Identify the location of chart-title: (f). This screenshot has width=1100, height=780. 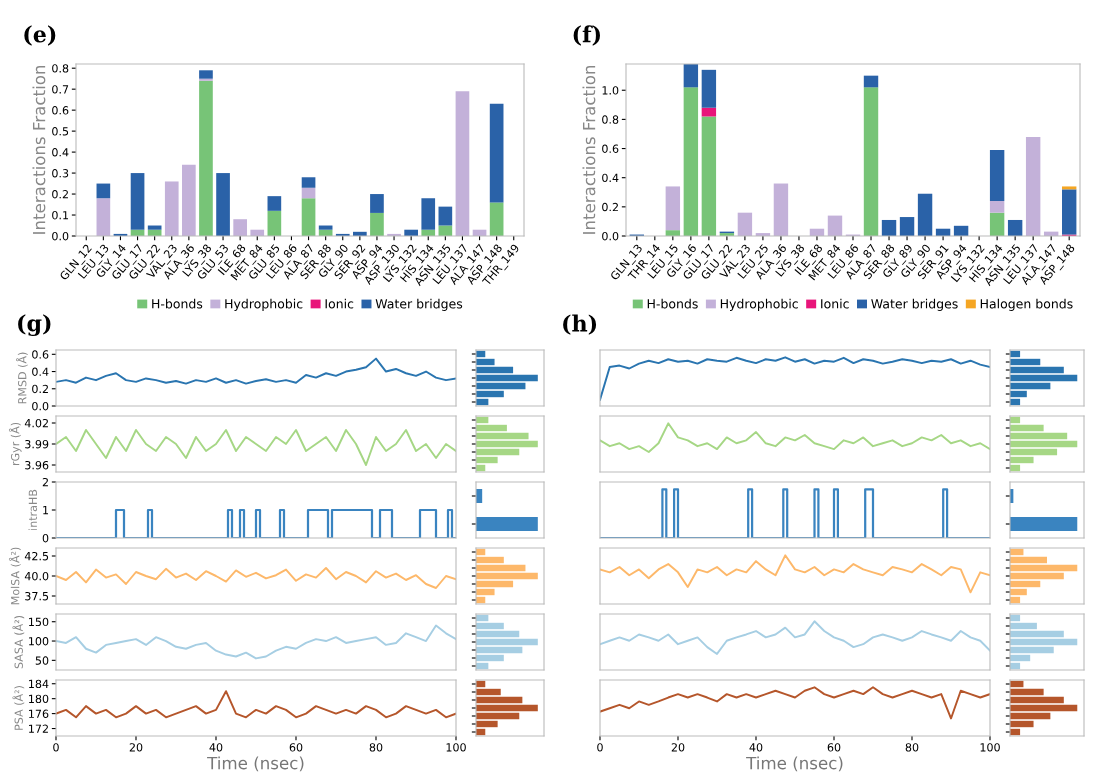
(586, 35).